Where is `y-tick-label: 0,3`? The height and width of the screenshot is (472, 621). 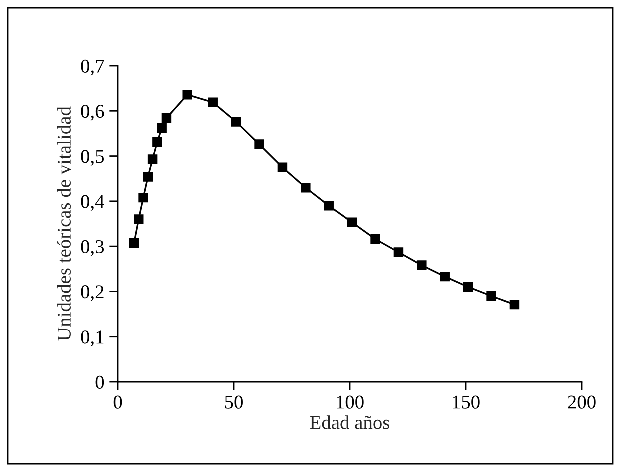
y-tick-label: 0,3 is located at coordinates (92, 248).